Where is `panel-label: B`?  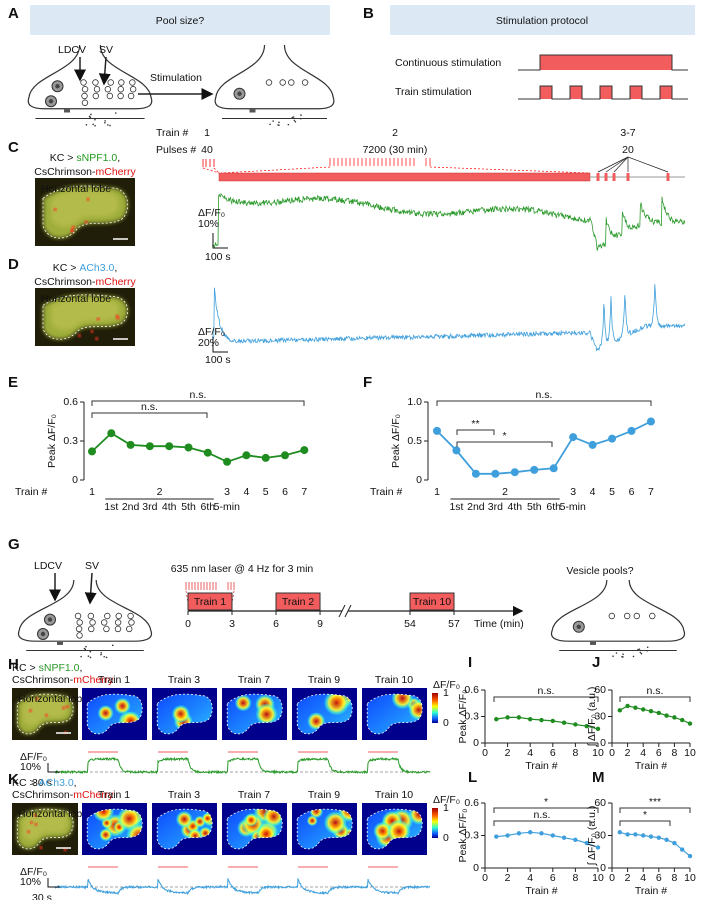 panel-label: B is located at coordinates (368, 13).